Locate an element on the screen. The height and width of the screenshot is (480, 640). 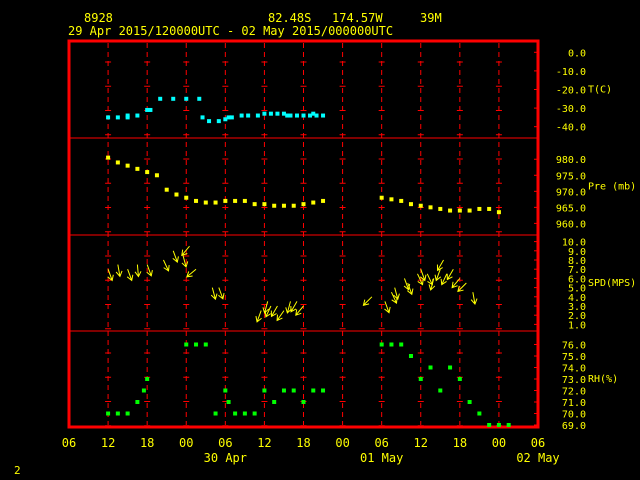
y-tick-label: 71.0 is located at coordinates (574, 403).